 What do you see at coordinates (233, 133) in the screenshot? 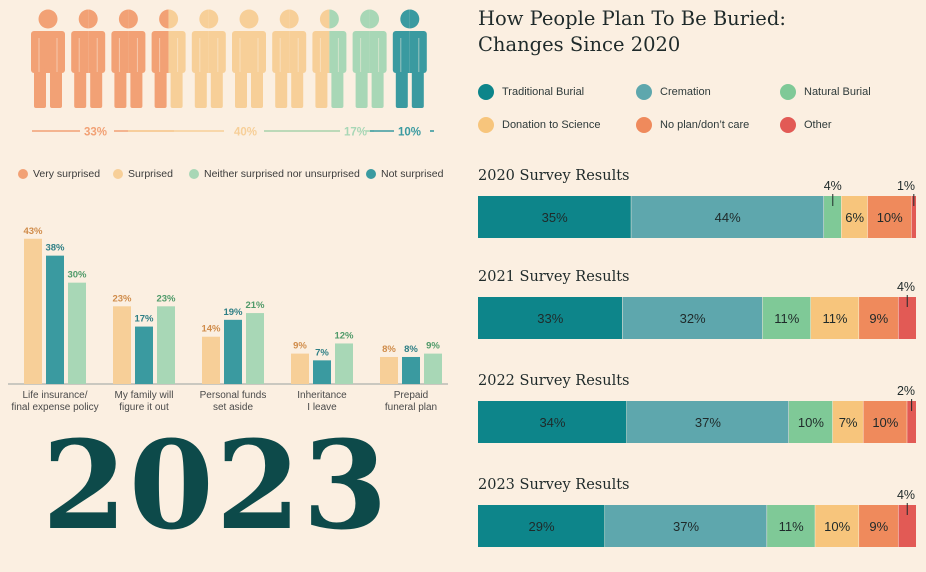
I see `surprise-percent-row: 33% 40% 17% 10%` at bounding box center [233, 133].